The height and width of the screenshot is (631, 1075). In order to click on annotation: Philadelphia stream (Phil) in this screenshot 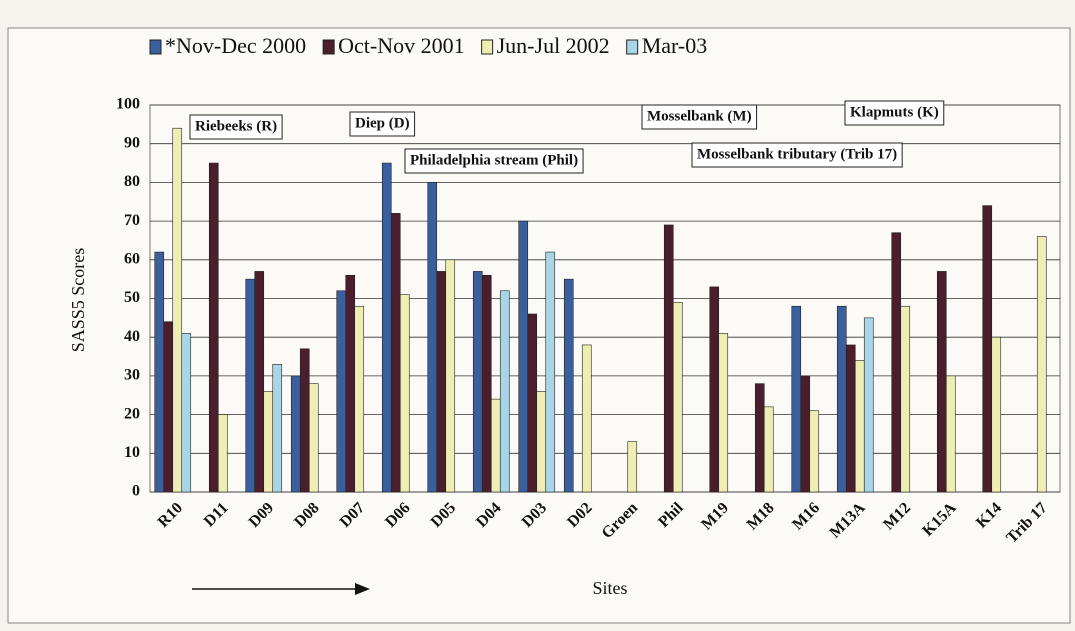, I will do `click(494, 160)`.